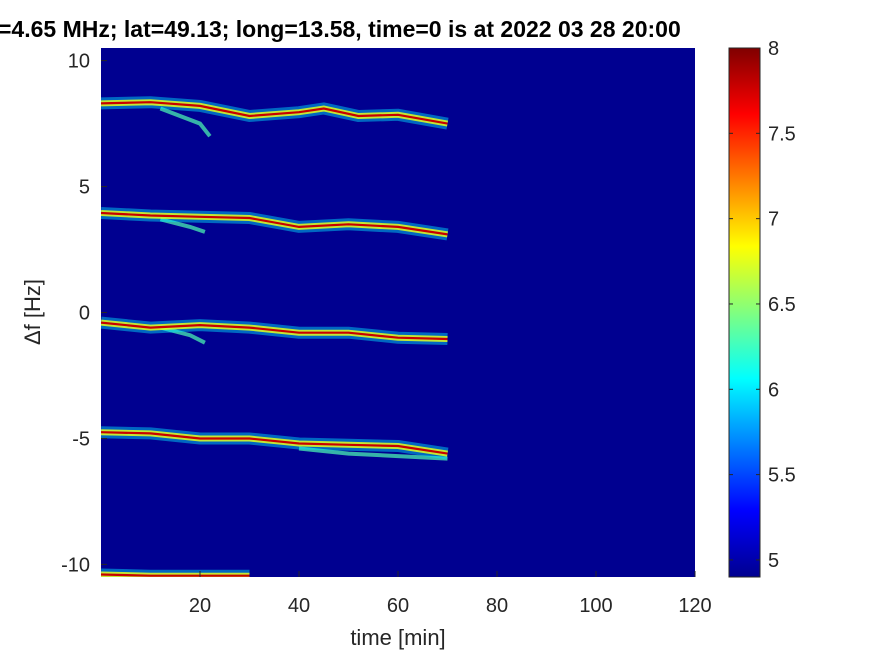  Describe the element at coordinates (762, 308) in the screenshot. I see `colorbar-tick-layer: 8 7.5 7 6.5 6 5.5 5` at that location.